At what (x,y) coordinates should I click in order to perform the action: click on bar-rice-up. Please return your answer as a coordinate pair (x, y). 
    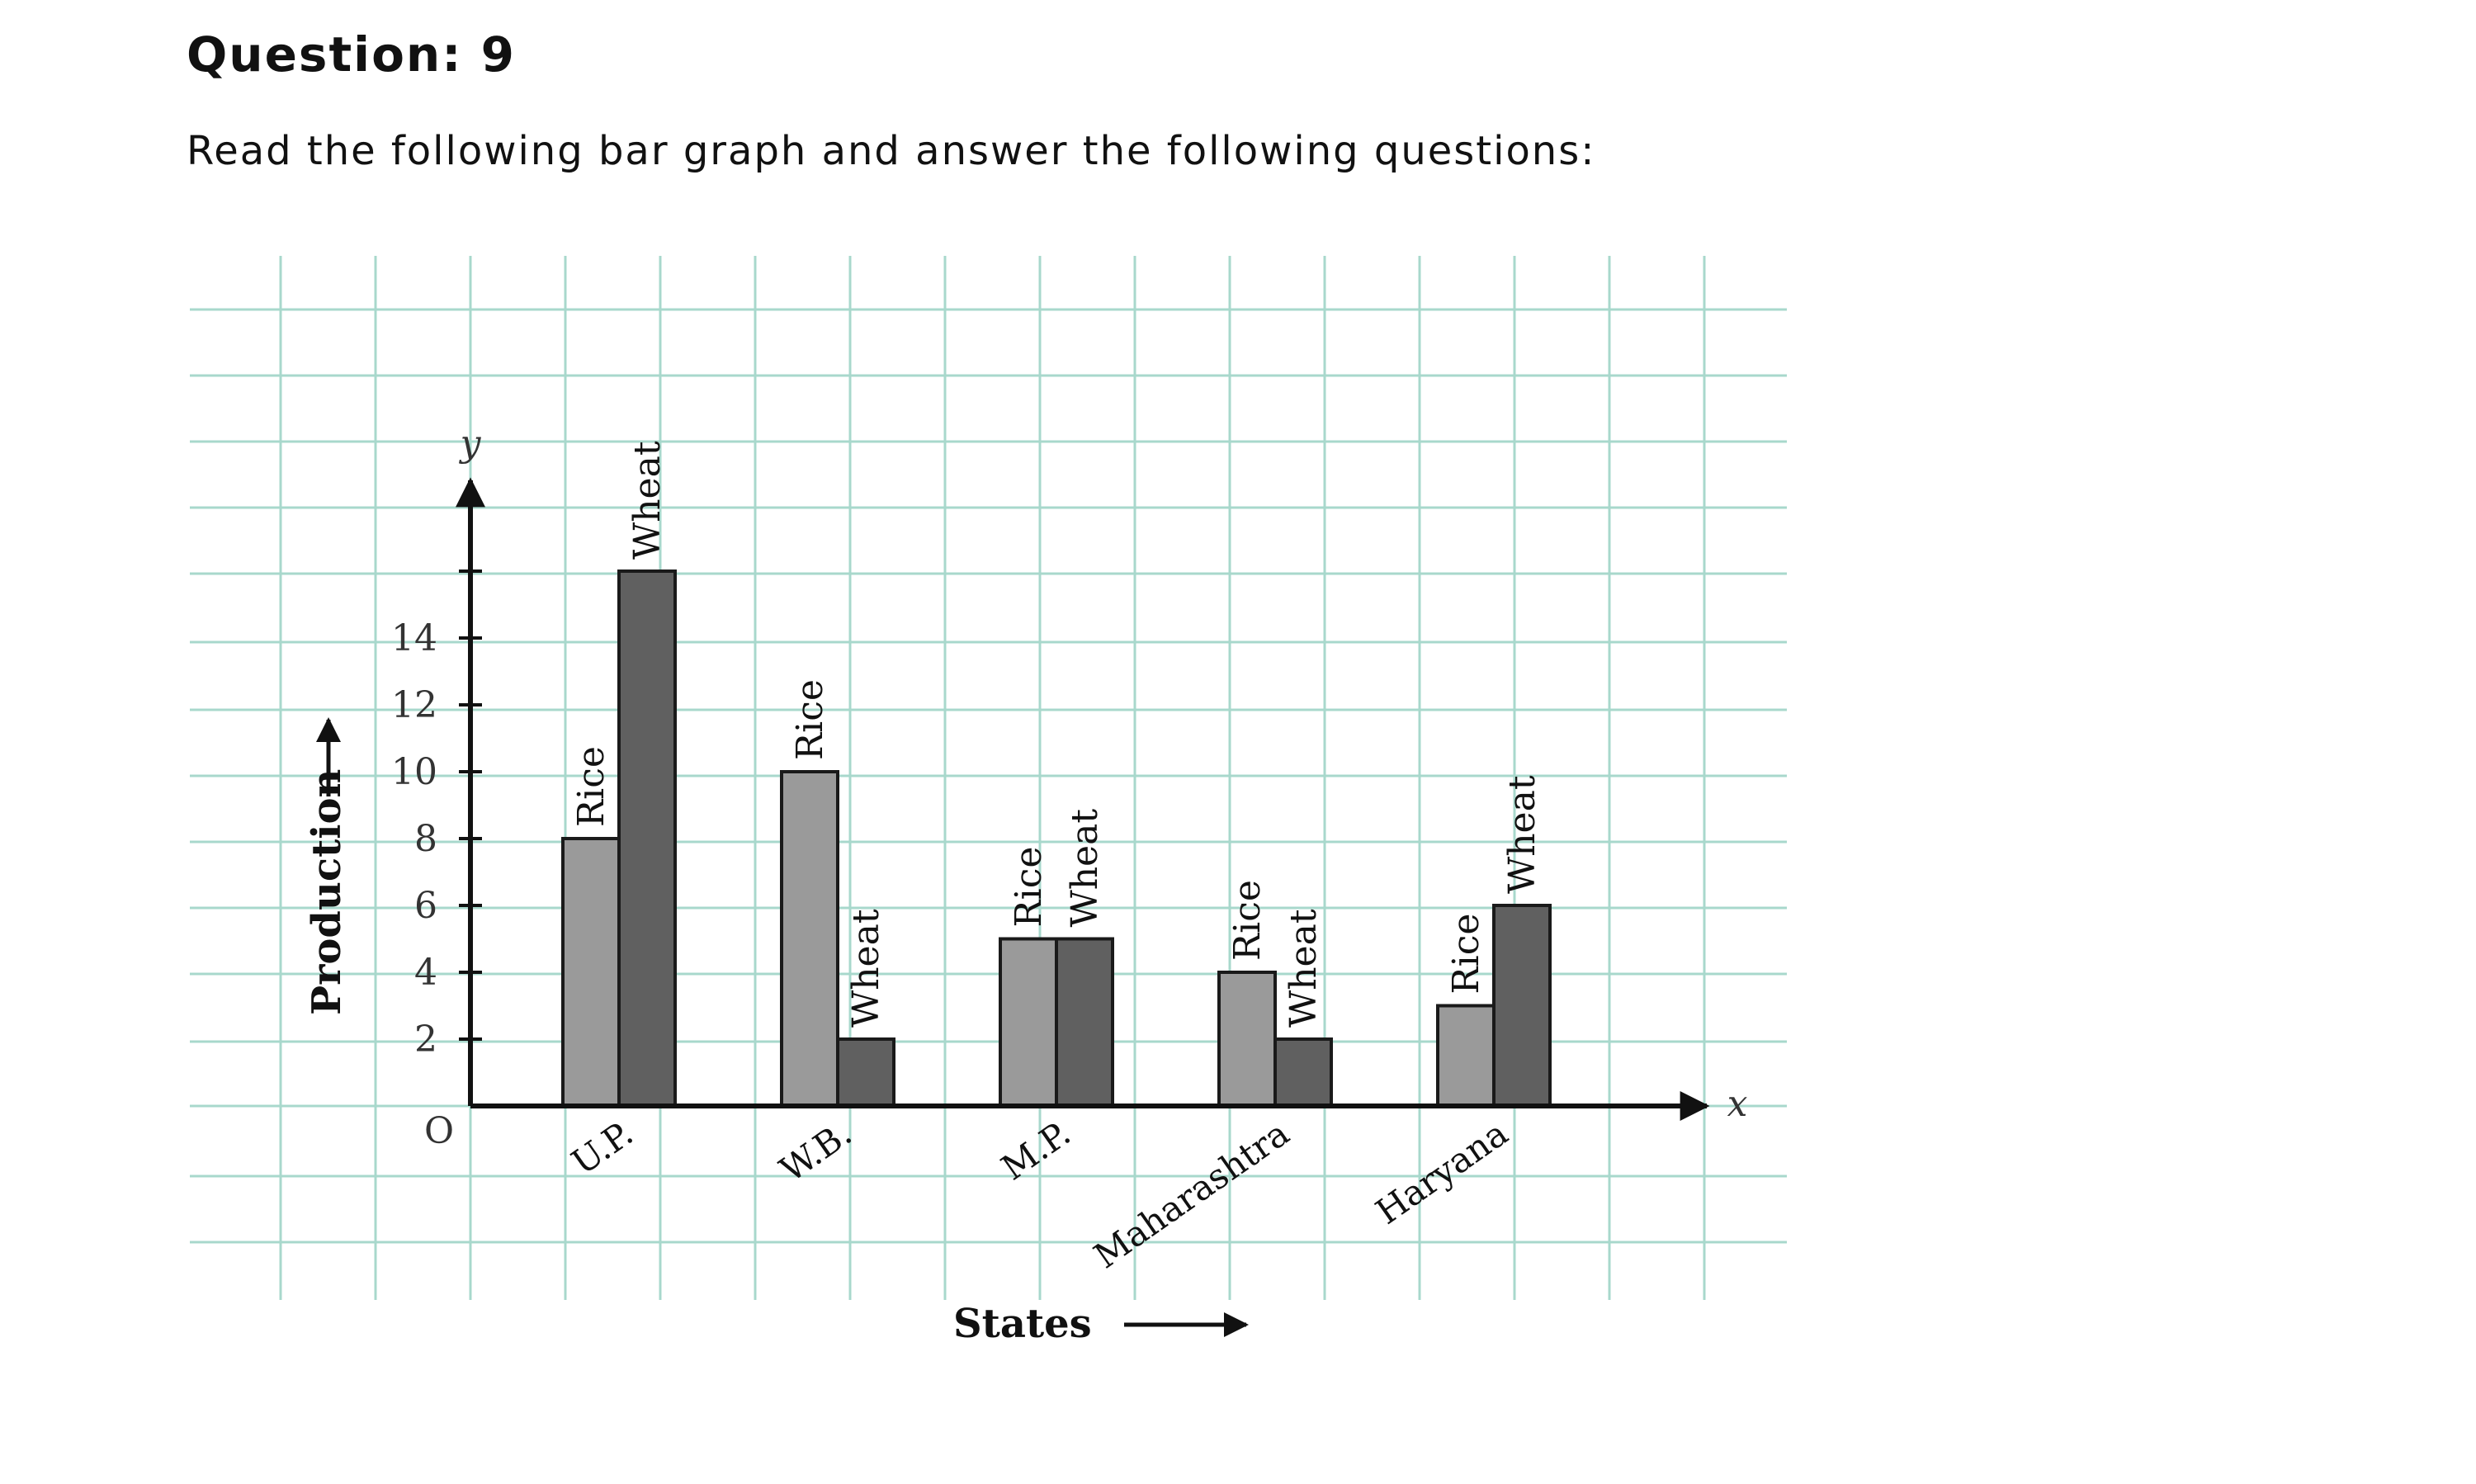
    Looking at the image, I should click on (591, 973).